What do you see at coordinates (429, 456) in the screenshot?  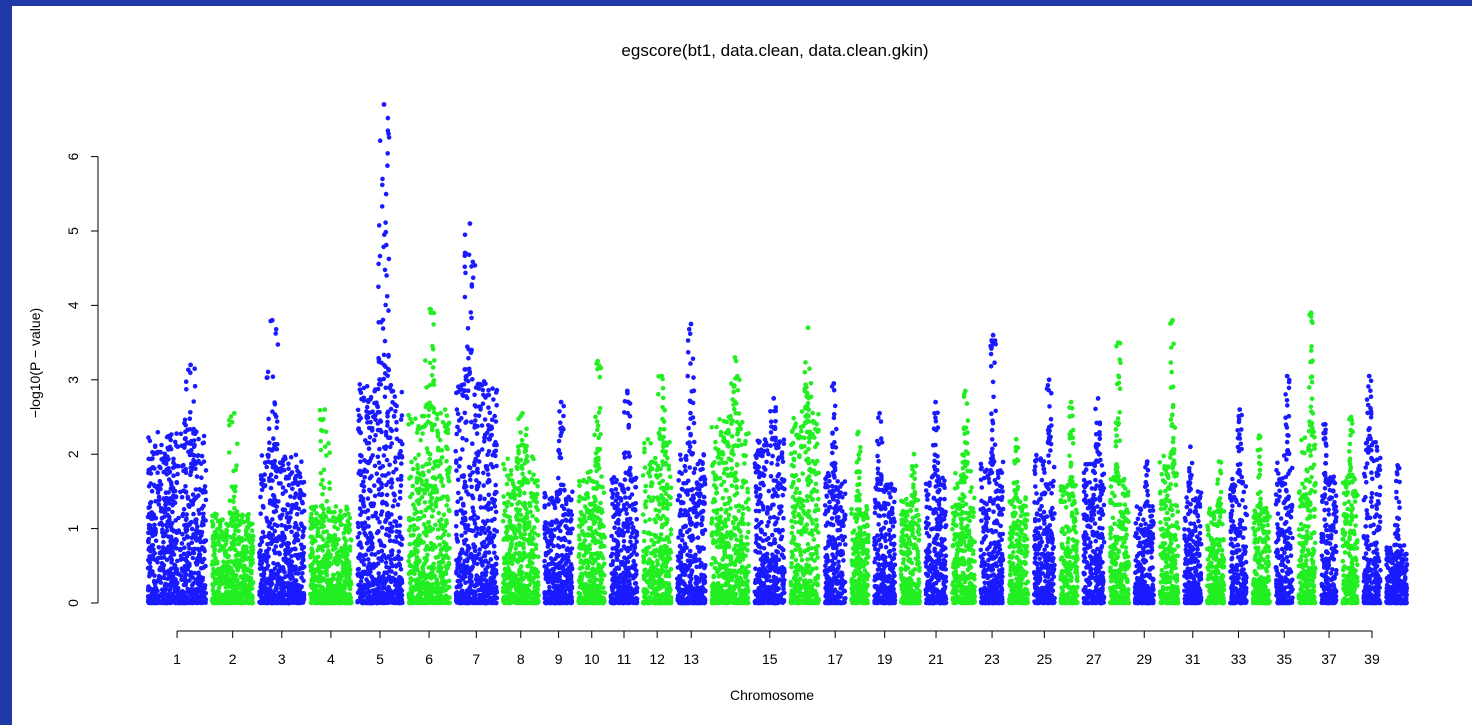 I see `chromosome-6-points` at bounding box center [429, 456].